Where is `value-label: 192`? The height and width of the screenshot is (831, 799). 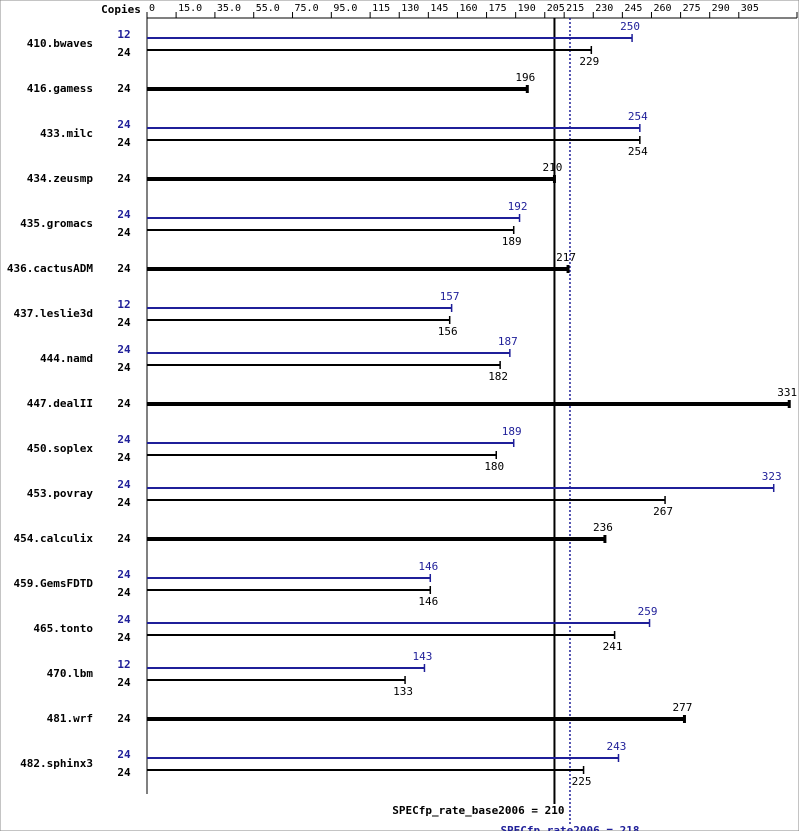
value-label: 192 is located at coordinates (518, 206).